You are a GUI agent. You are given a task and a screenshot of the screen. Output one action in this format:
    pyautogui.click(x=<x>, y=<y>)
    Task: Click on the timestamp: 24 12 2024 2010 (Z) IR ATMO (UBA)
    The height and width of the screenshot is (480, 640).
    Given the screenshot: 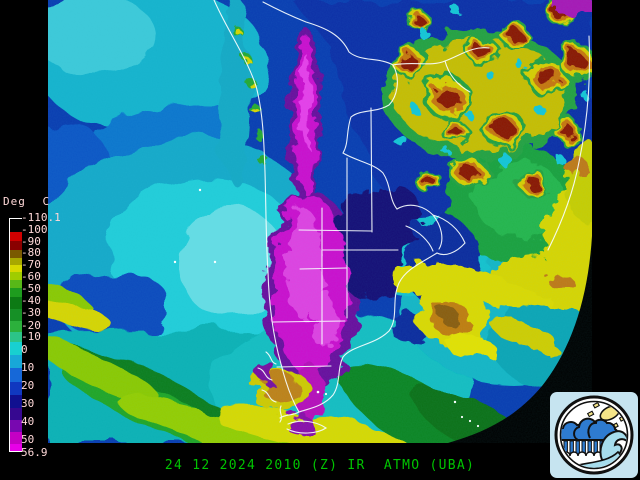 What is the action you would take?
    pyautogui.click(x=320, y=465)
    